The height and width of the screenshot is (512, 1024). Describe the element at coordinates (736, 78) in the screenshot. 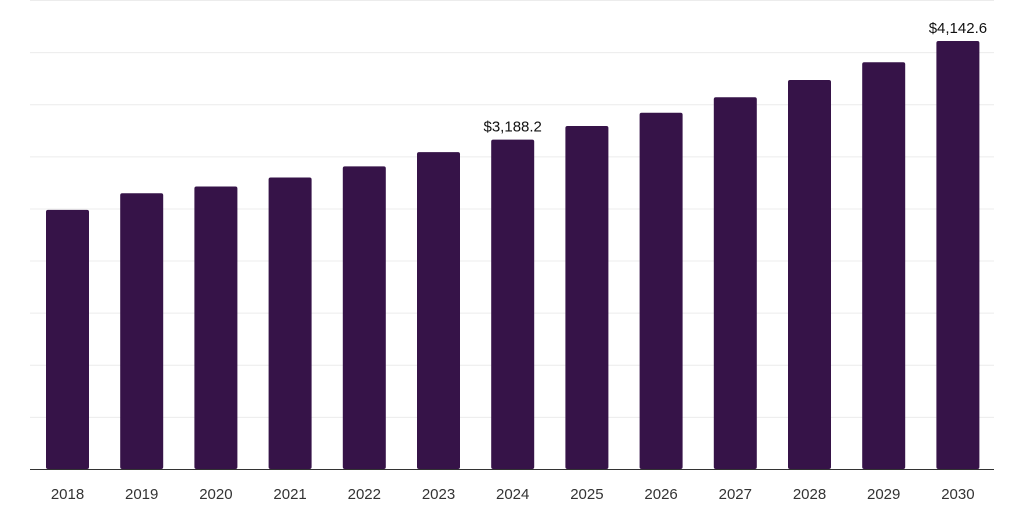

I see `data-labels: $3,188.2 $4,142.6` at that location.